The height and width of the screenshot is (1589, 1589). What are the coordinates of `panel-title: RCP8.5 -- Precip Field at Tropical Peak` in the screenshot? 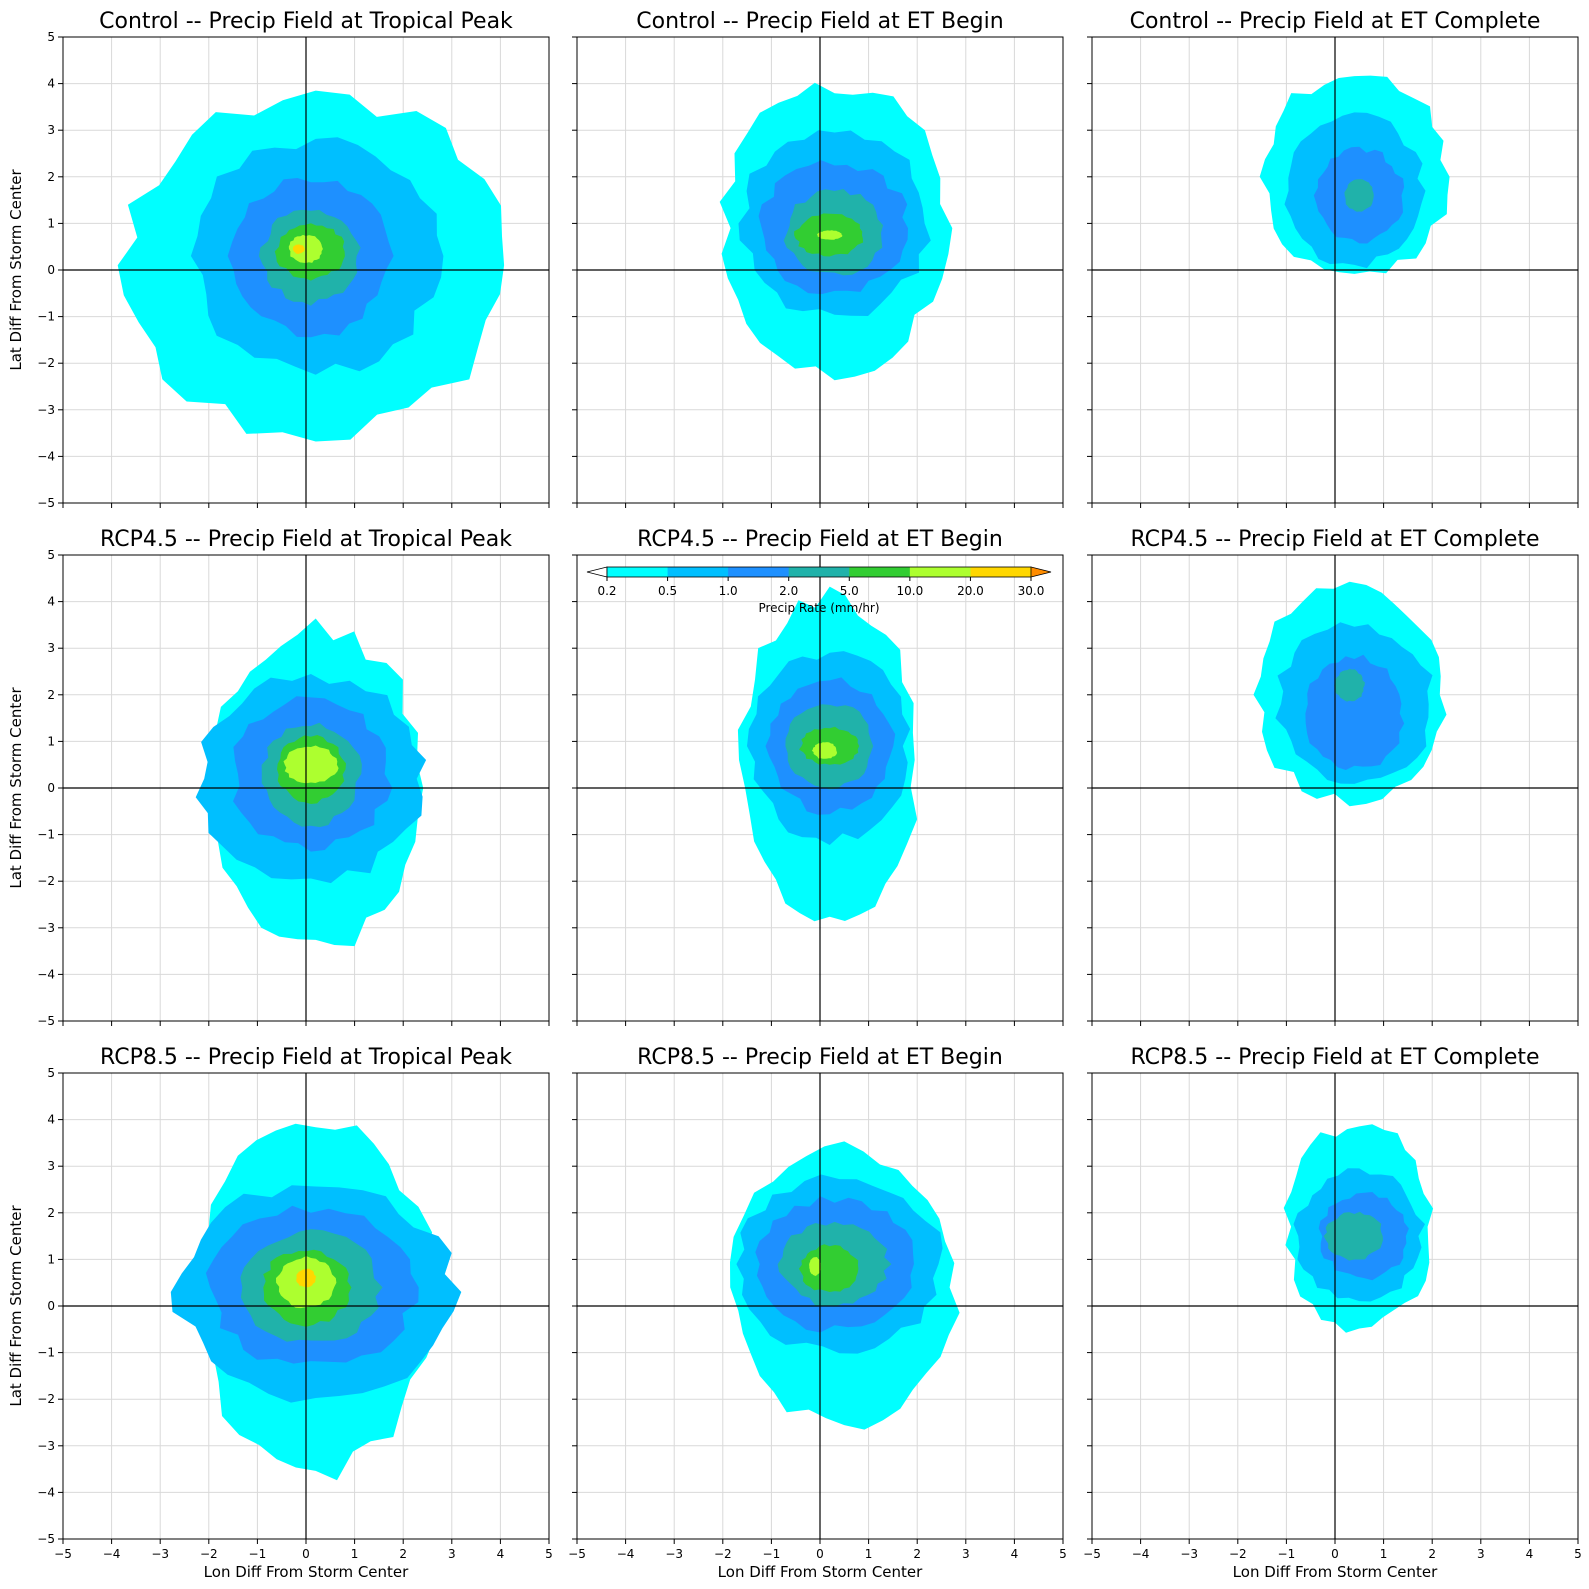 It's located at (306, 1057).